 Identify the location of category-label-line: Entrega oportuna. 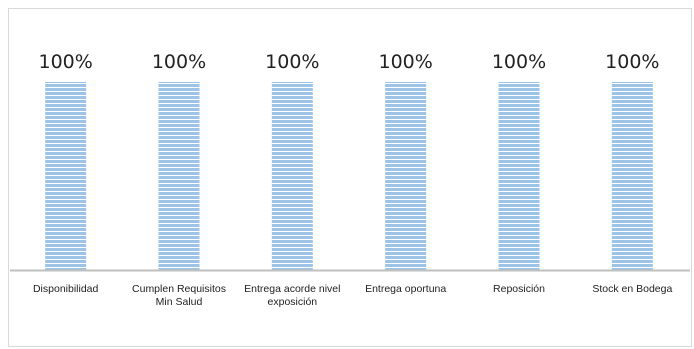
(405, 289).